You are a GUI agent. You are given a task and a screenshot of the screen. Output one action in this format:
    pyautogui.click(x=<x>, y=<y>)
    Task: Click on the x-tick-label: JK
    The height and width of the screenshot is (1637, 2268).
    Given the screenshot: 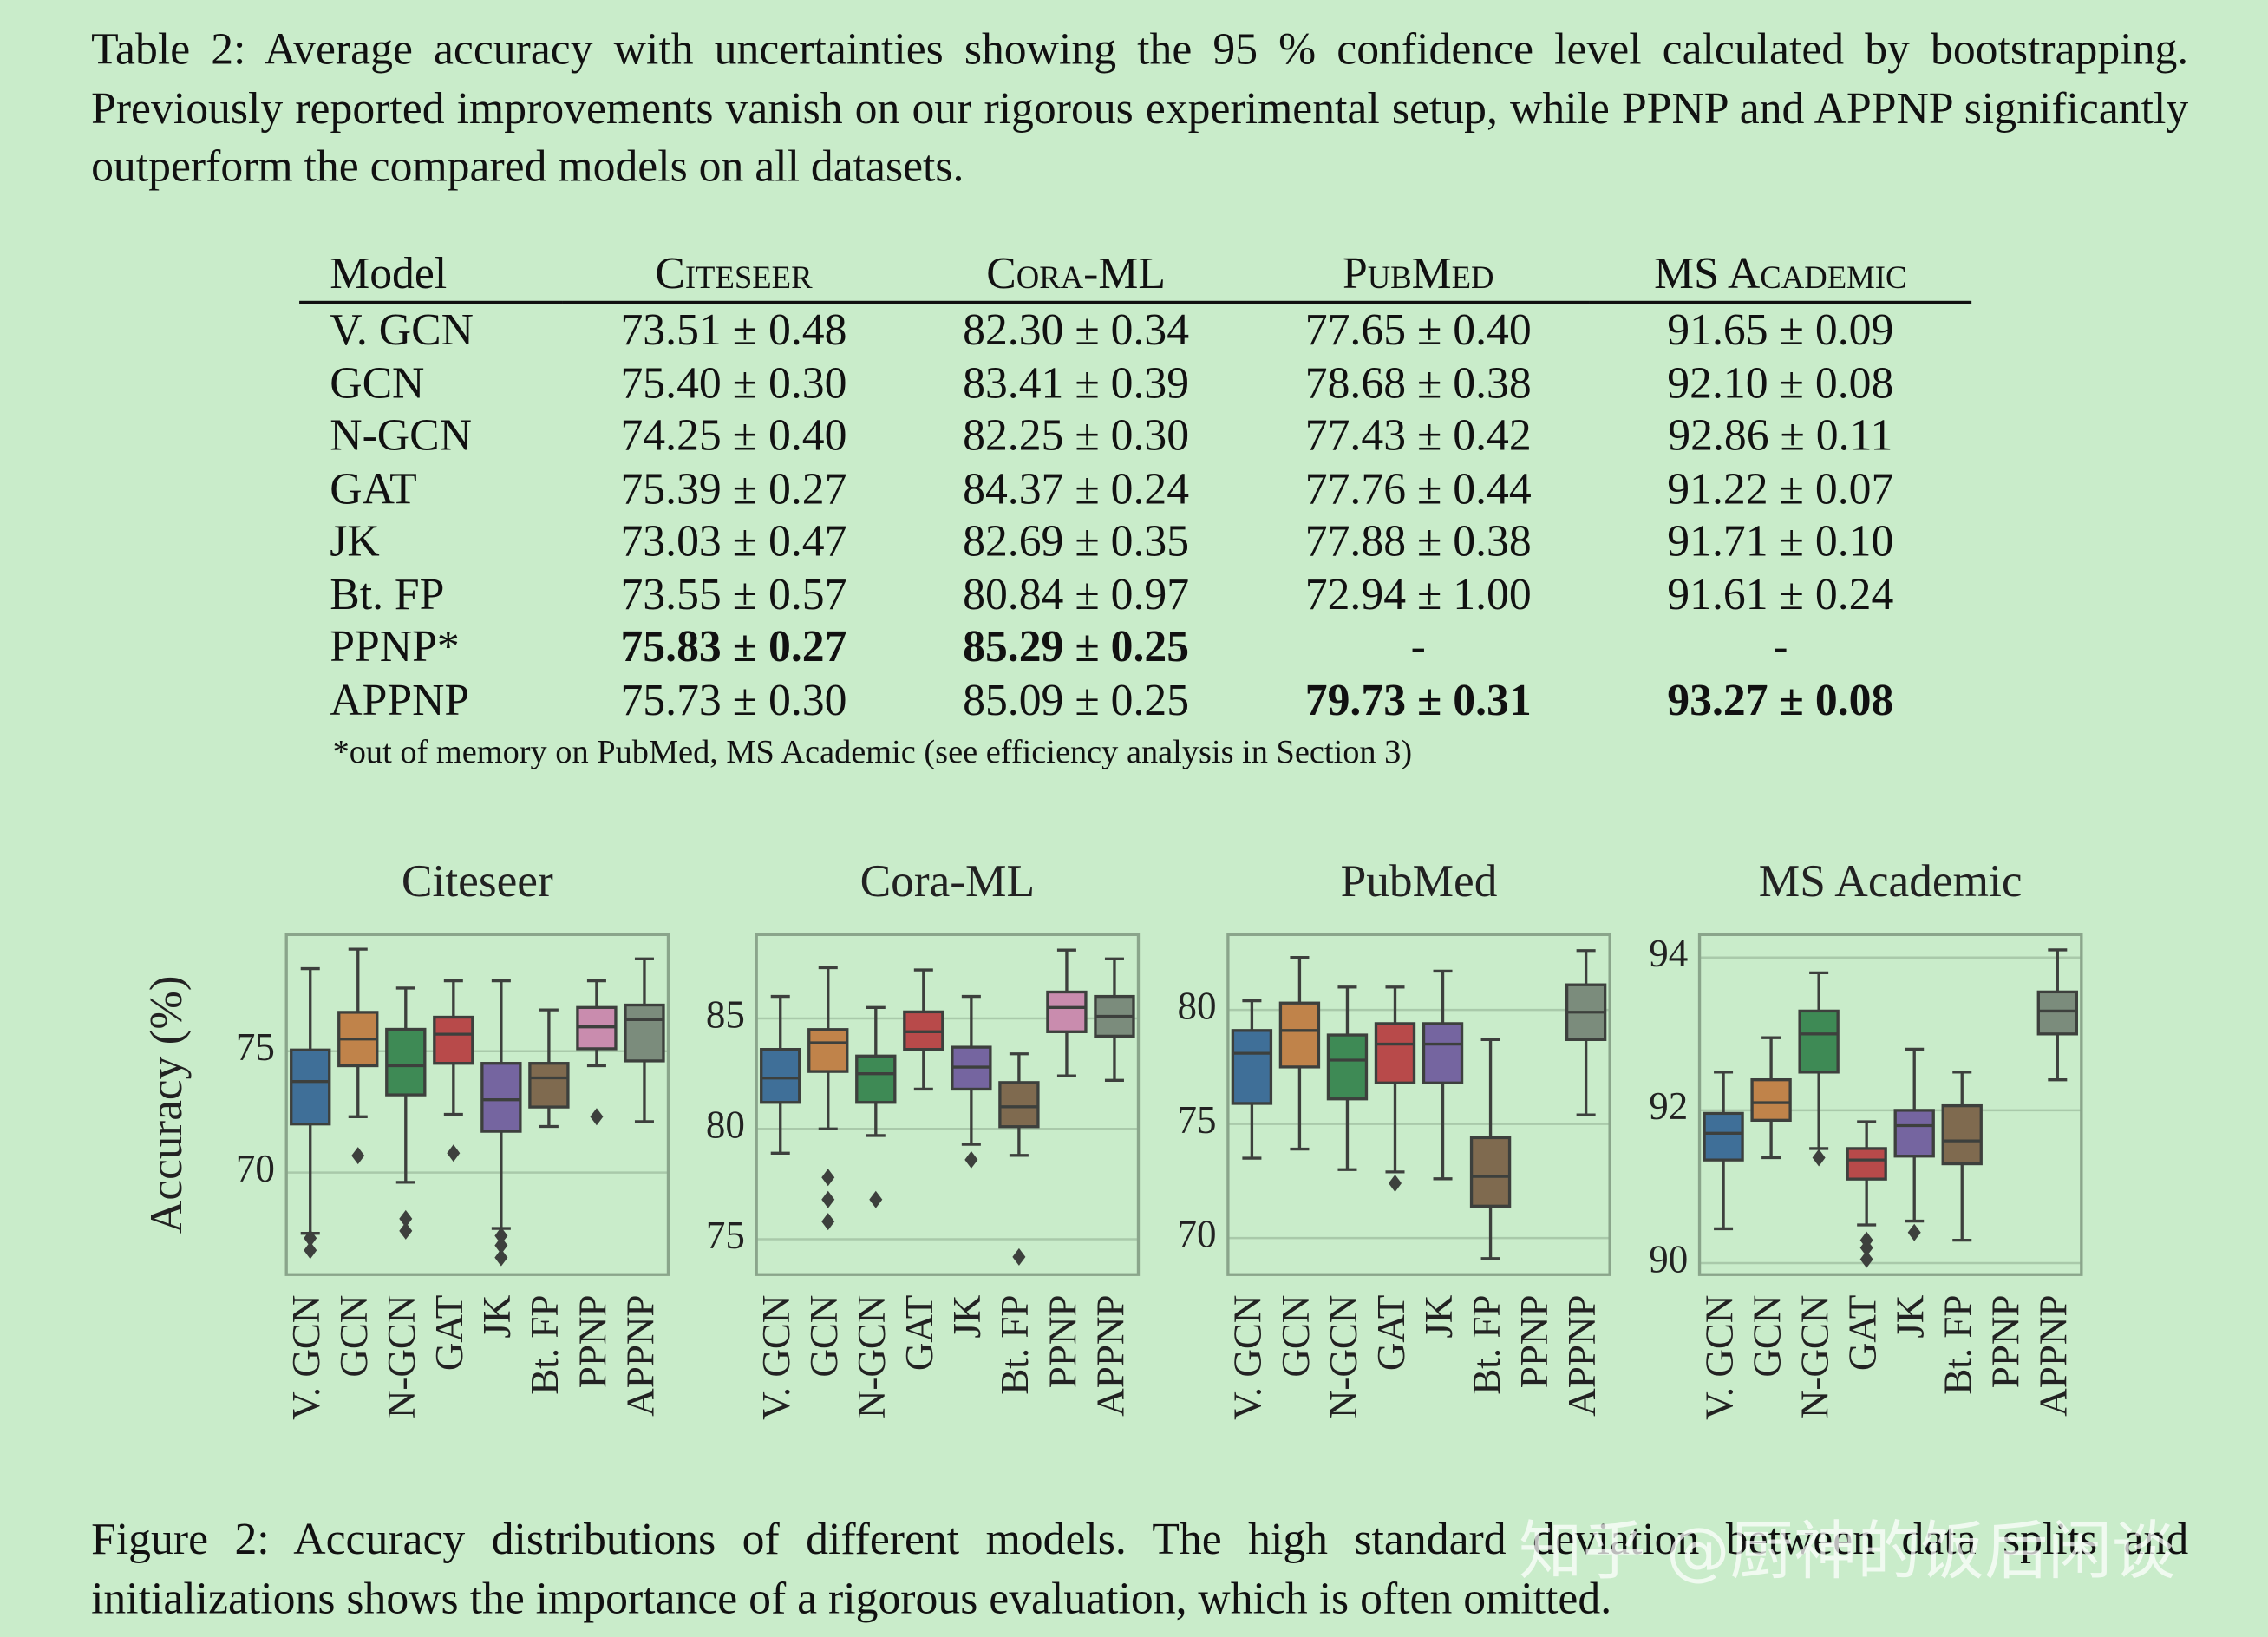 What is the action you would take?
    pyautogui.click(x=497, y=1317)
    